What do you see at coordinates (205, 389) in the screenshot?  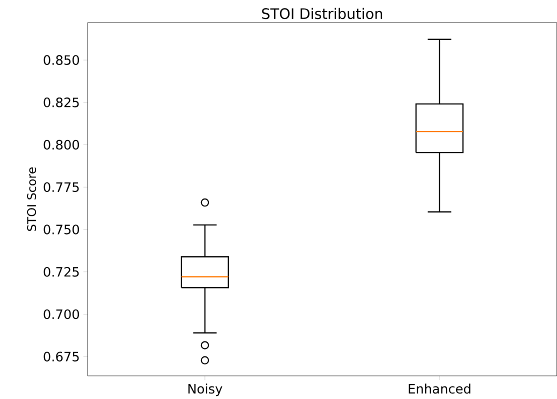 I see `x-tick-label: Noisy` at bounding box center [205, 389].